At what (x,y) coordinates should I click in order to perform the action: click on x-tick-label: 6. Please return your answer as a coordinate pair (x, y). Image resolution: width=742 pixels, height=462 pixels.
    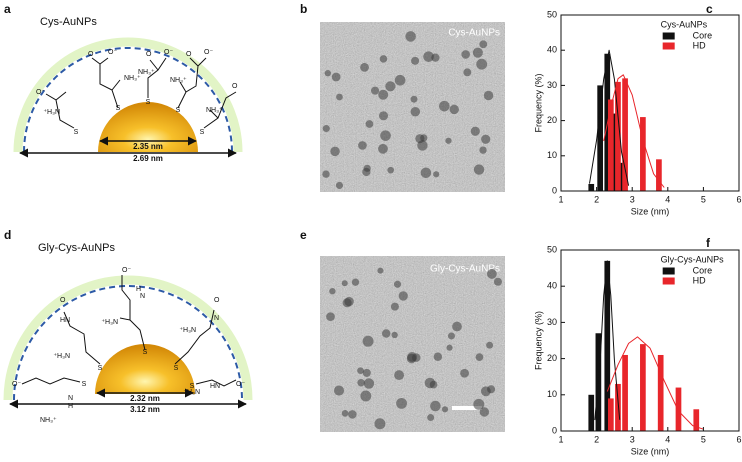
    Looking at the image, I should click on (738, 199).